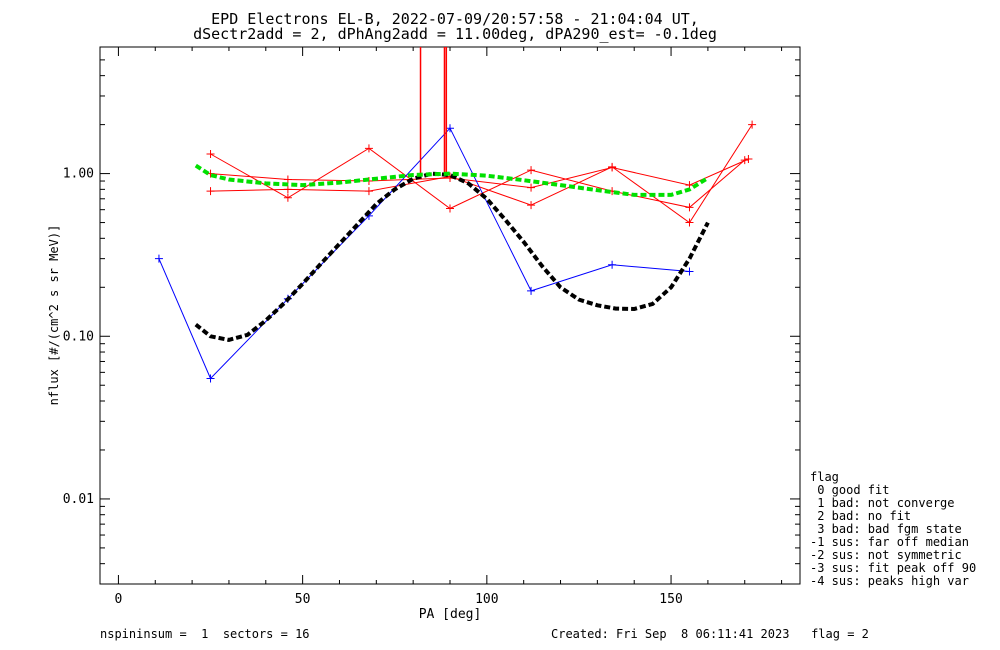 This screenshot has height=650, width=1000. Describe the element at coordinates (78, 336) in the screenshot. I see `y-tick-label: 0.10` at that location.